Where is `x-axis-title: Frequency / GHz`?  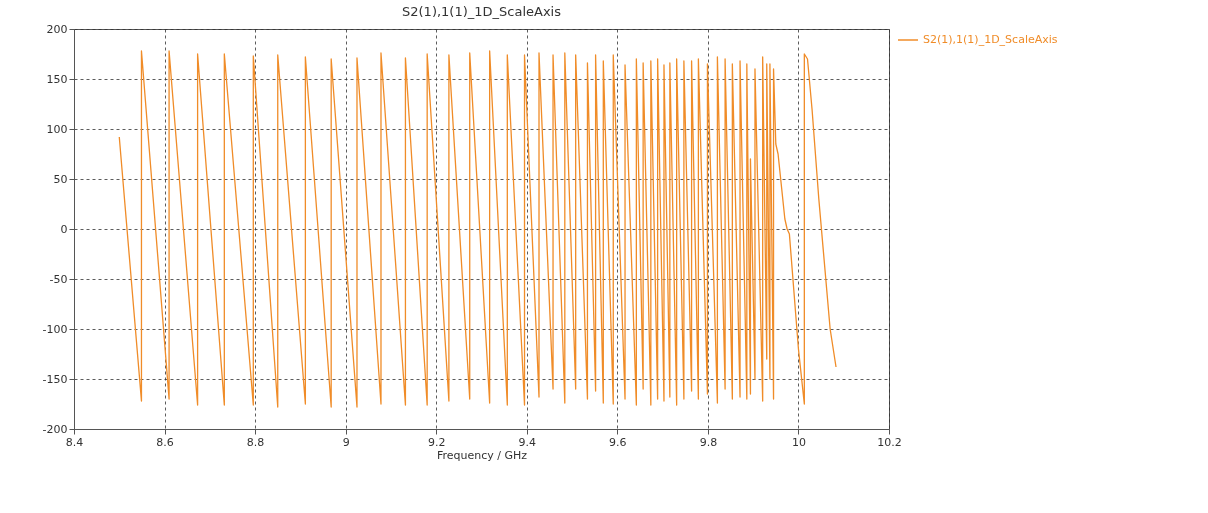
x-axis-title: Frequency / GHz is located at coordinates (482, 455).